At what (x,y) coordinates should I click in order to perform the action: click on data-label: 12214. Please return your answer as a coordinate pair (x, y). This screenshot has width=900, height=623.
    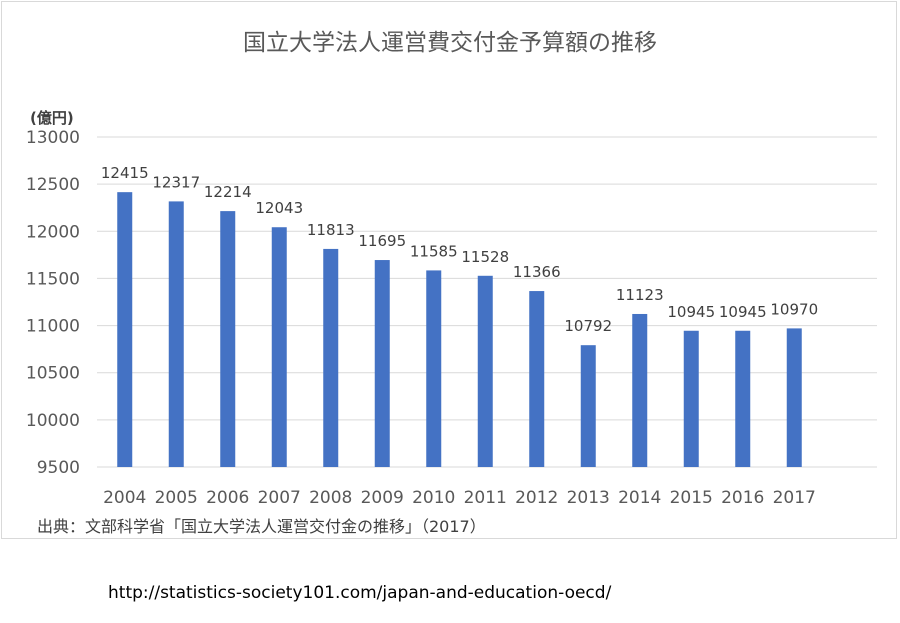
    Looking at the image, I should click on (228, 192).